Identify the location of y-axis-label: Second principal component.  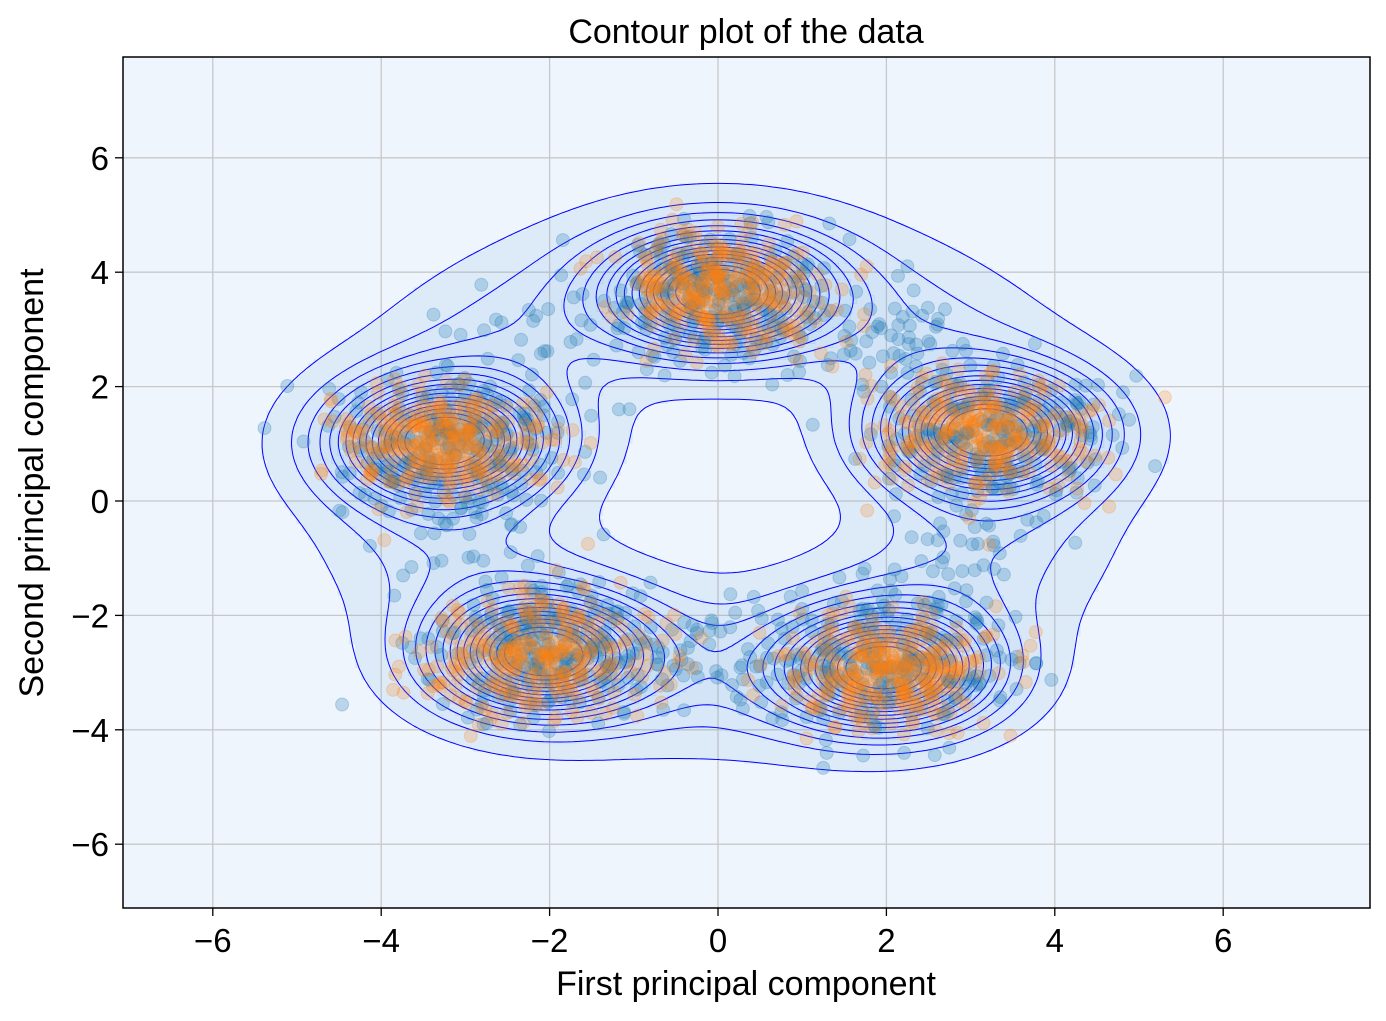
(32, 483).